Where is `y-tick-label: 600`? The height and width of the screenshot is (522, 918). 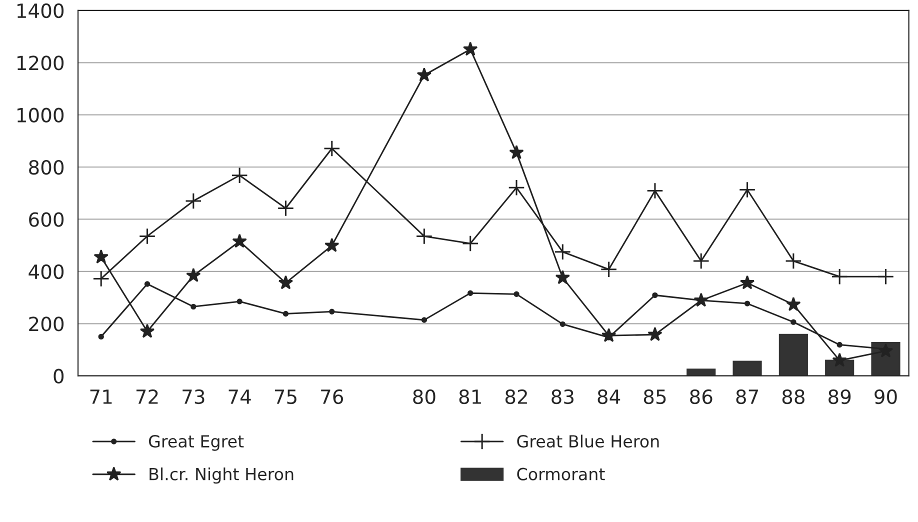 y-tick-label: 600 is located at coordinates (46, 219).